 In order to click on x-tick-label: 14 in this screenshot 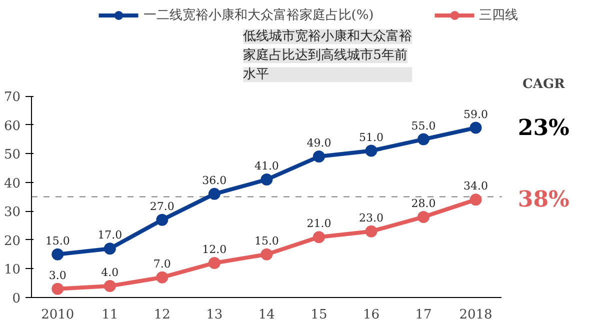, I will do `click(266, 315)`.